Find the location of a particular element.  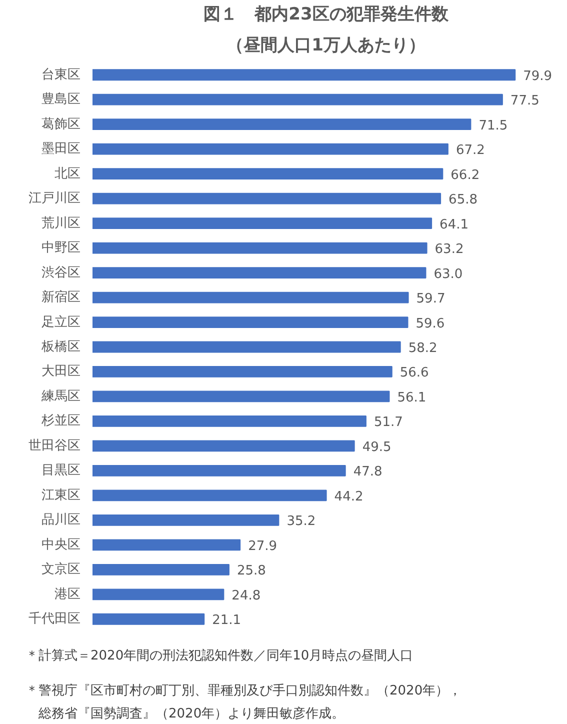

data-label: 56.6 is located at coordinates (414, 373).